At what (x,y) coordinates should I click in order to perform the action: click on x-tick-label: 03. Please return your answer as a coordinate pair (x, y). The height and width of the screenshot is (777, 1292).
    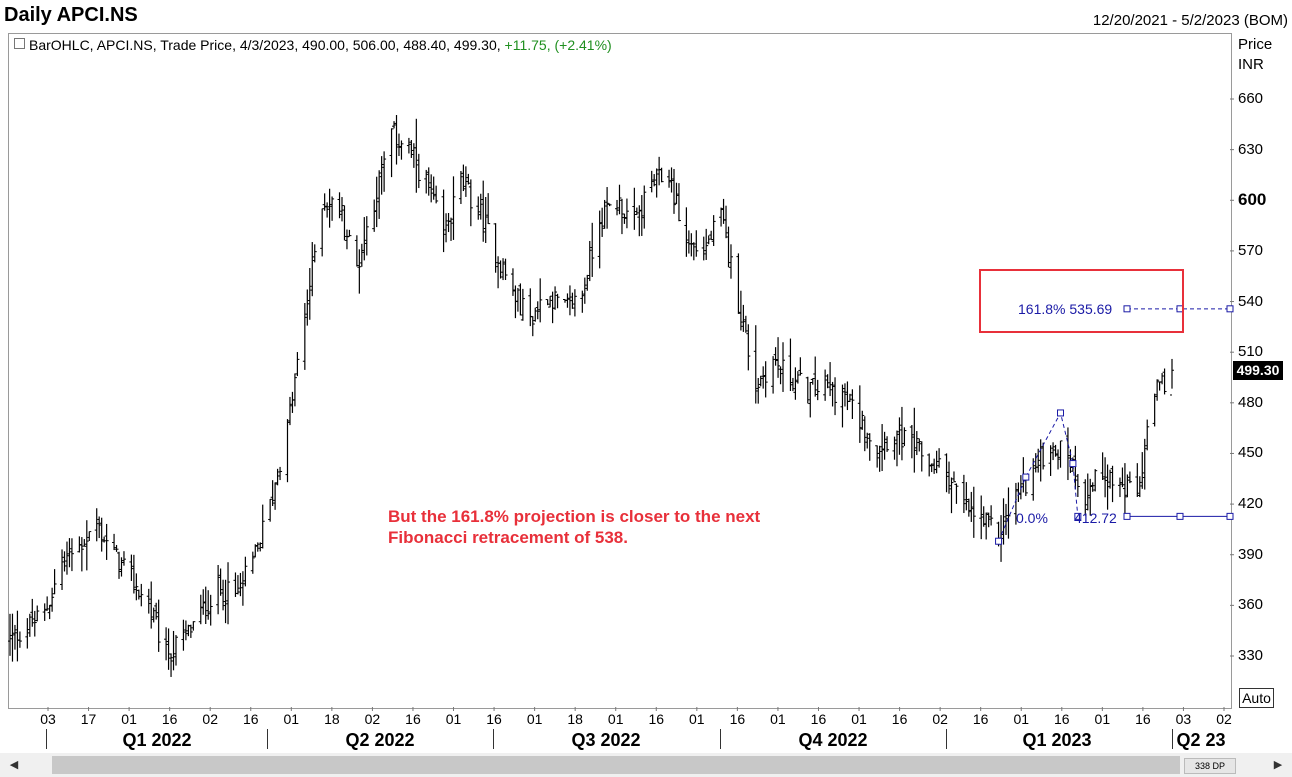
    Looking at the image, I should click on (48, 719).